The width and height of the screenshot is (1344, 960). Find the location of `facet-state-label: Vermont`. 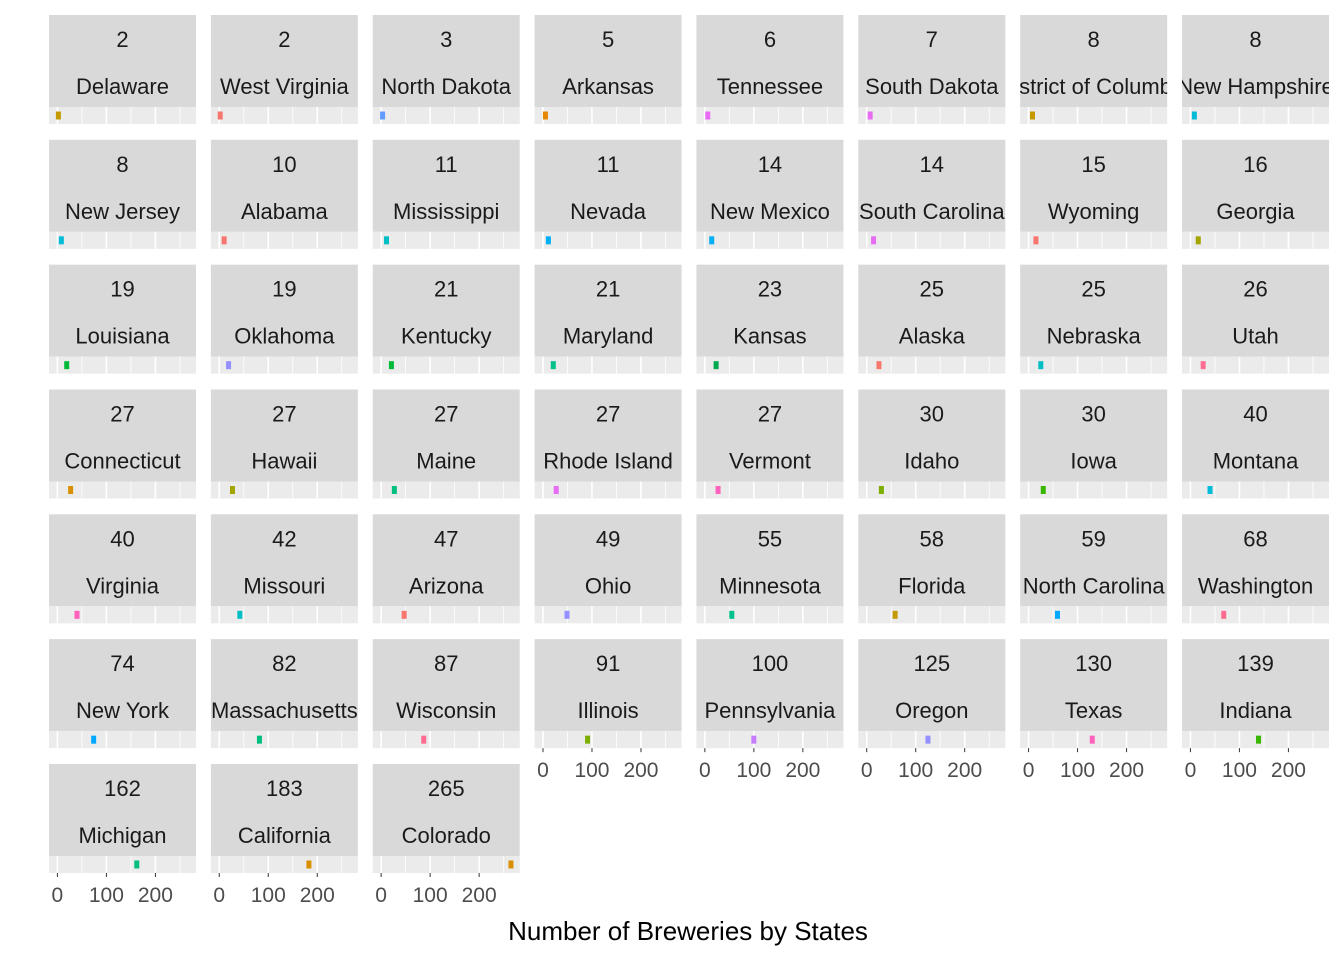

facet-state-label: Vermont is located at coordinates (770, 460).